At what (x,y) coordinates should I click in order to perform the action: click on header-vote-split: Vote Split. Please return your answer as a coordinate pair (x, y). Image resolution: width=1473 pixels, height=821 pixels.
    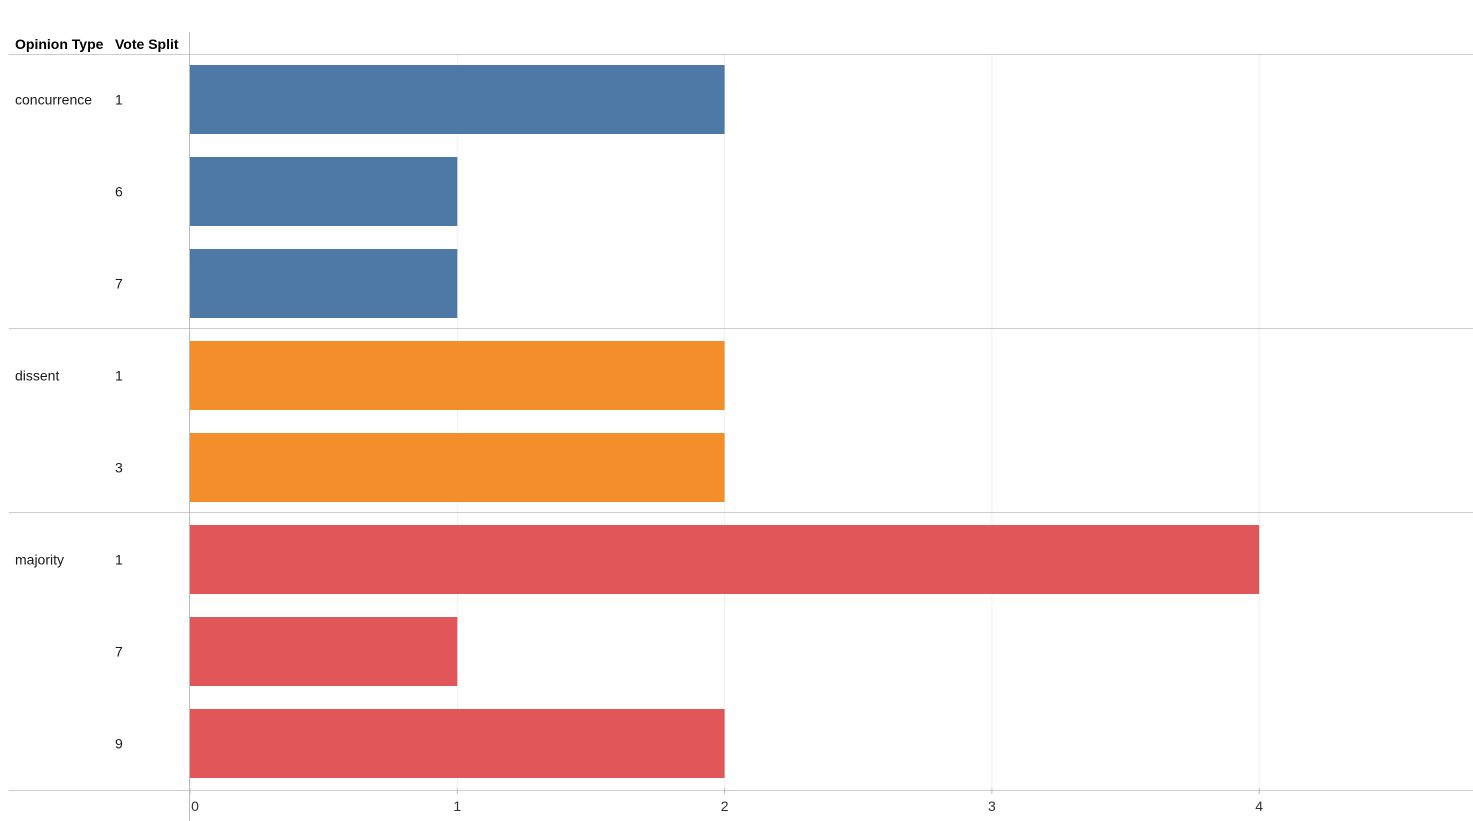
    Looking at the image, I should click on (147, 44).